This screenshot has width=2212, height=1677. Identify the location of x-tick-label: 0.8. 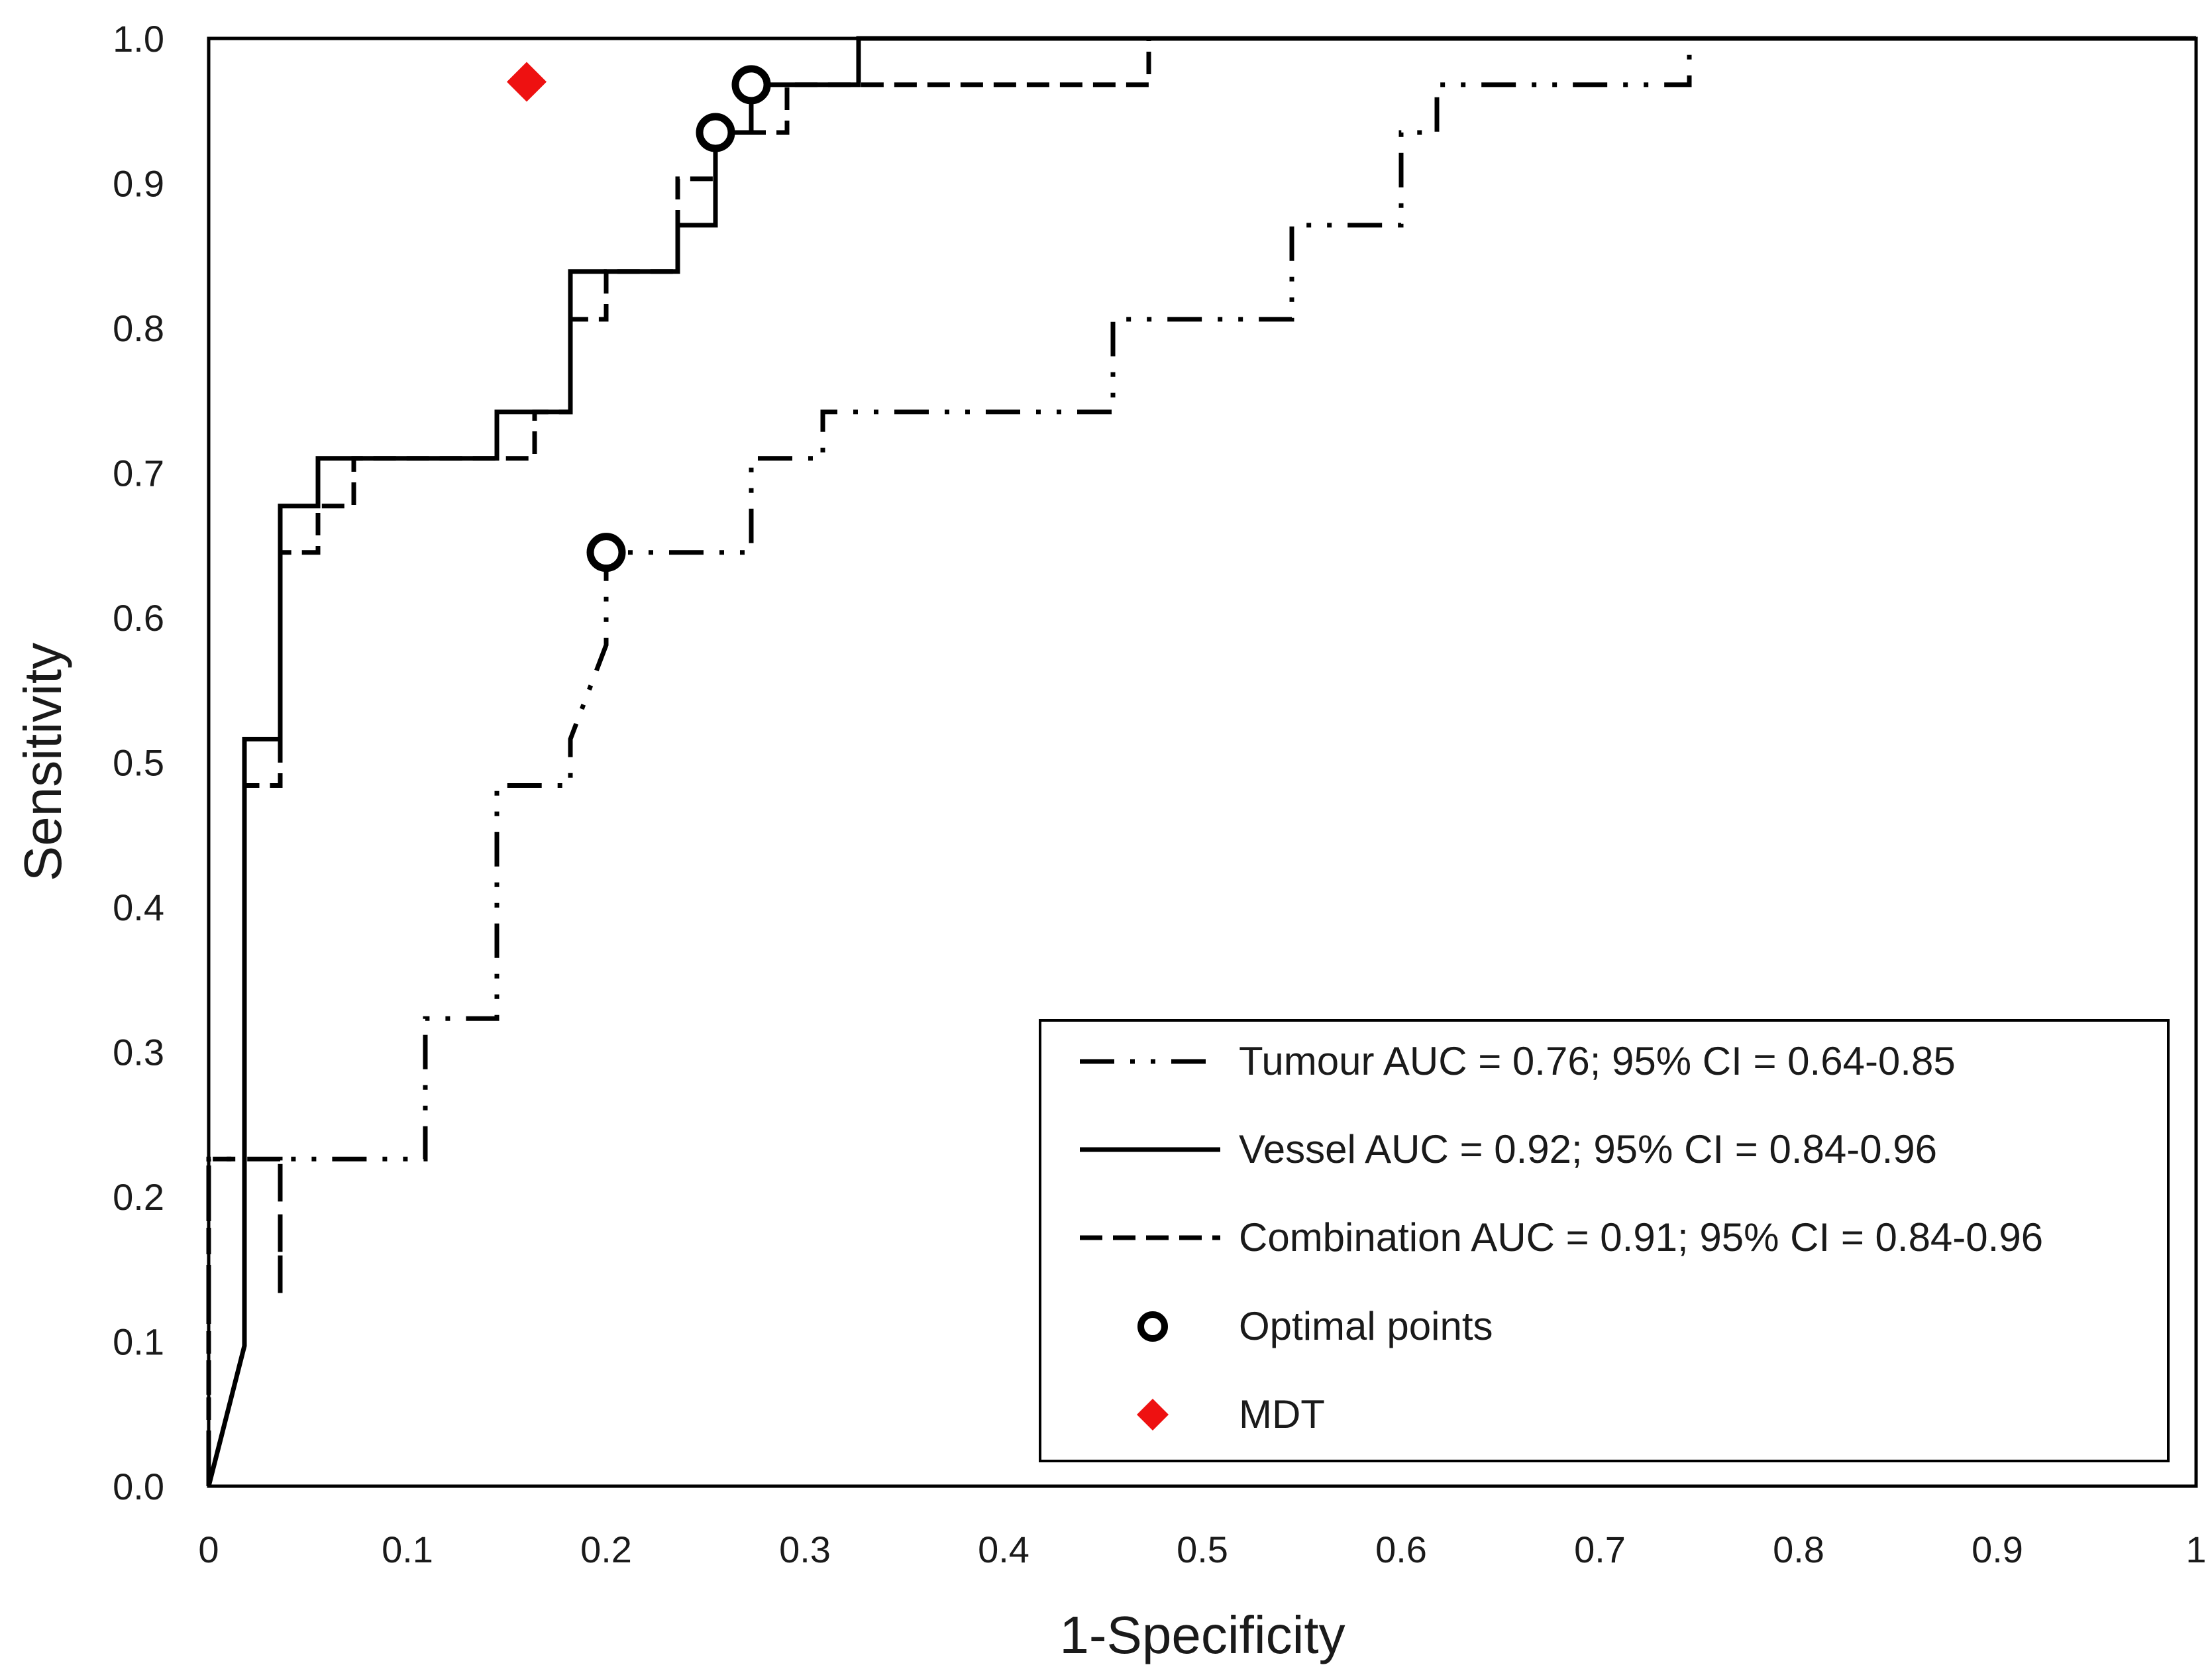
(1798, 1549).